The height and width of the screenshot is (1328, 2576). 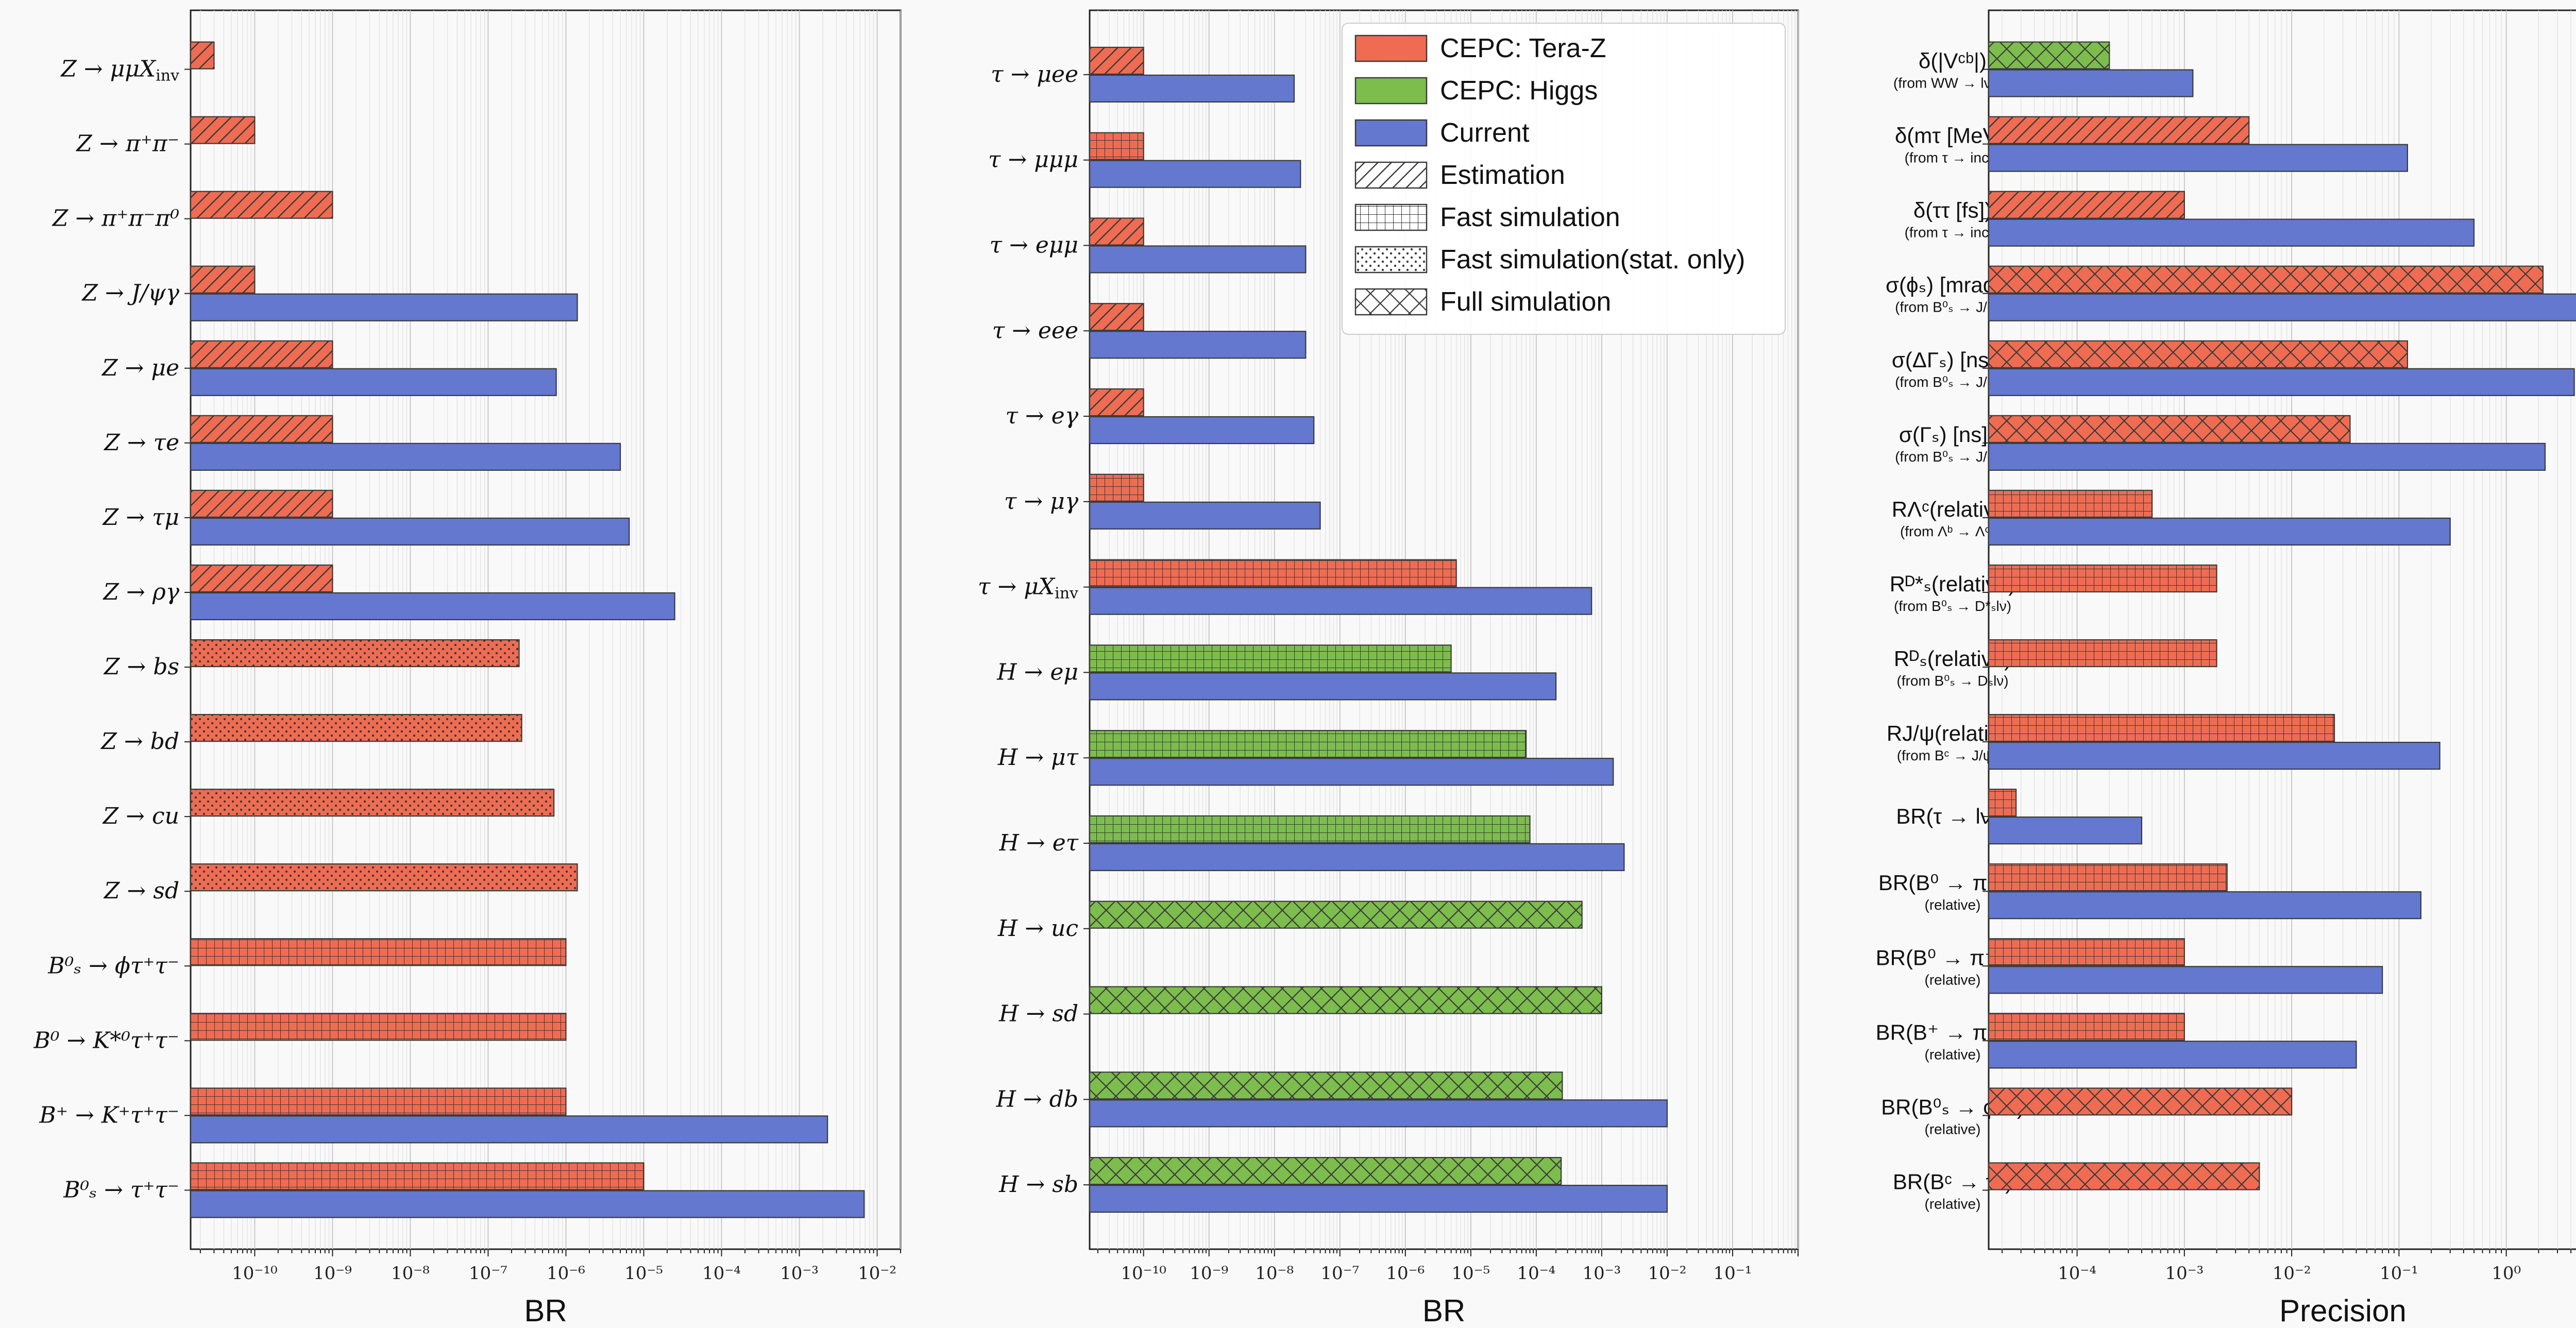 I want to click on legend-entry: Current, so click(x=1442, y=133).